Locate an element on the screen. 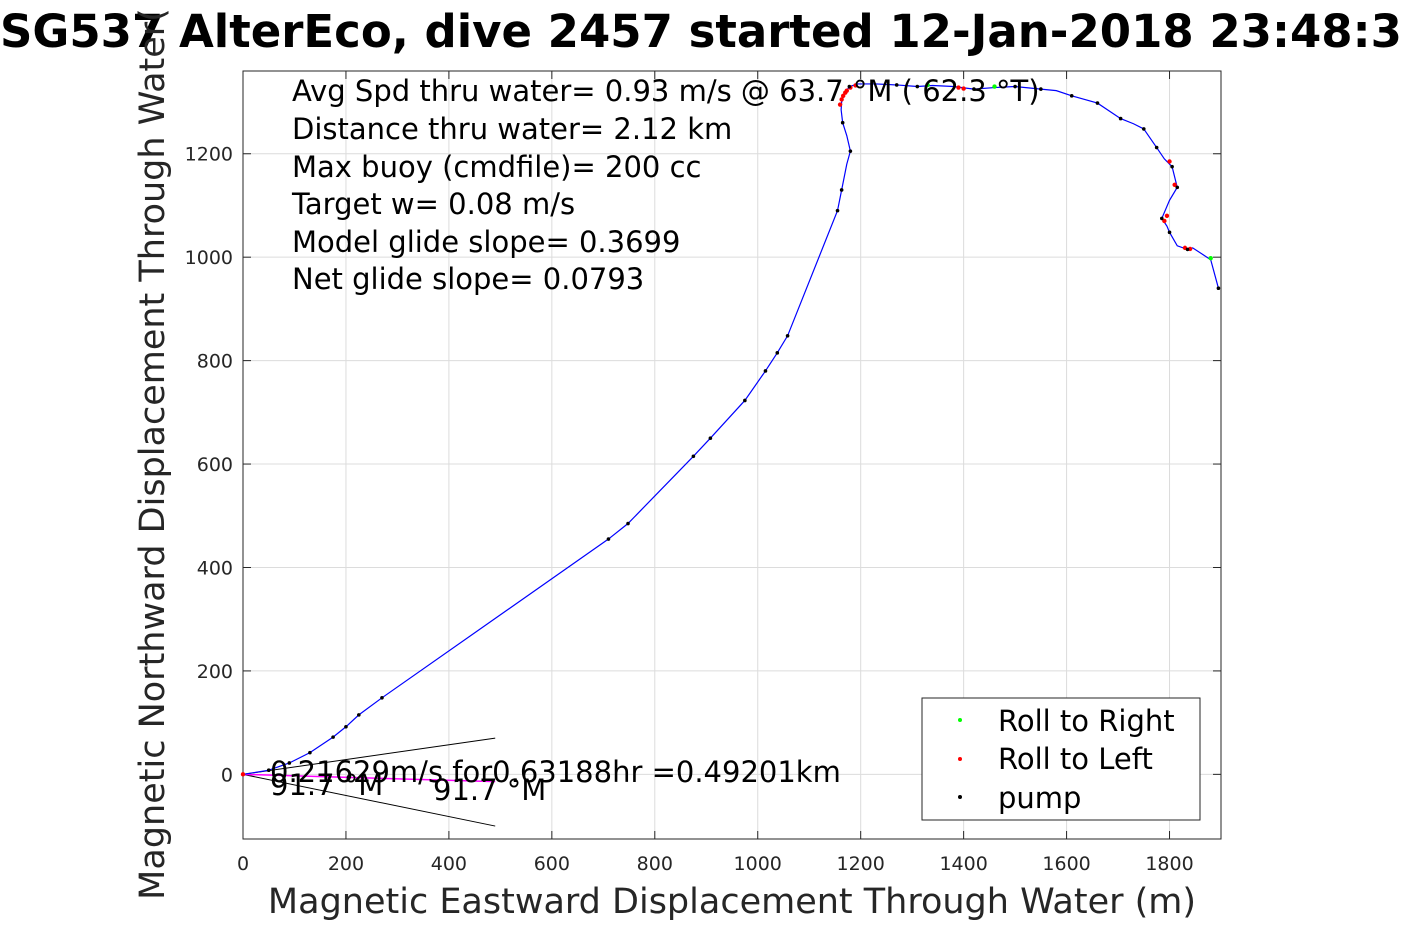 The image size is (1417, 945). legend-marker-pump is located at coordinates (960, 797).